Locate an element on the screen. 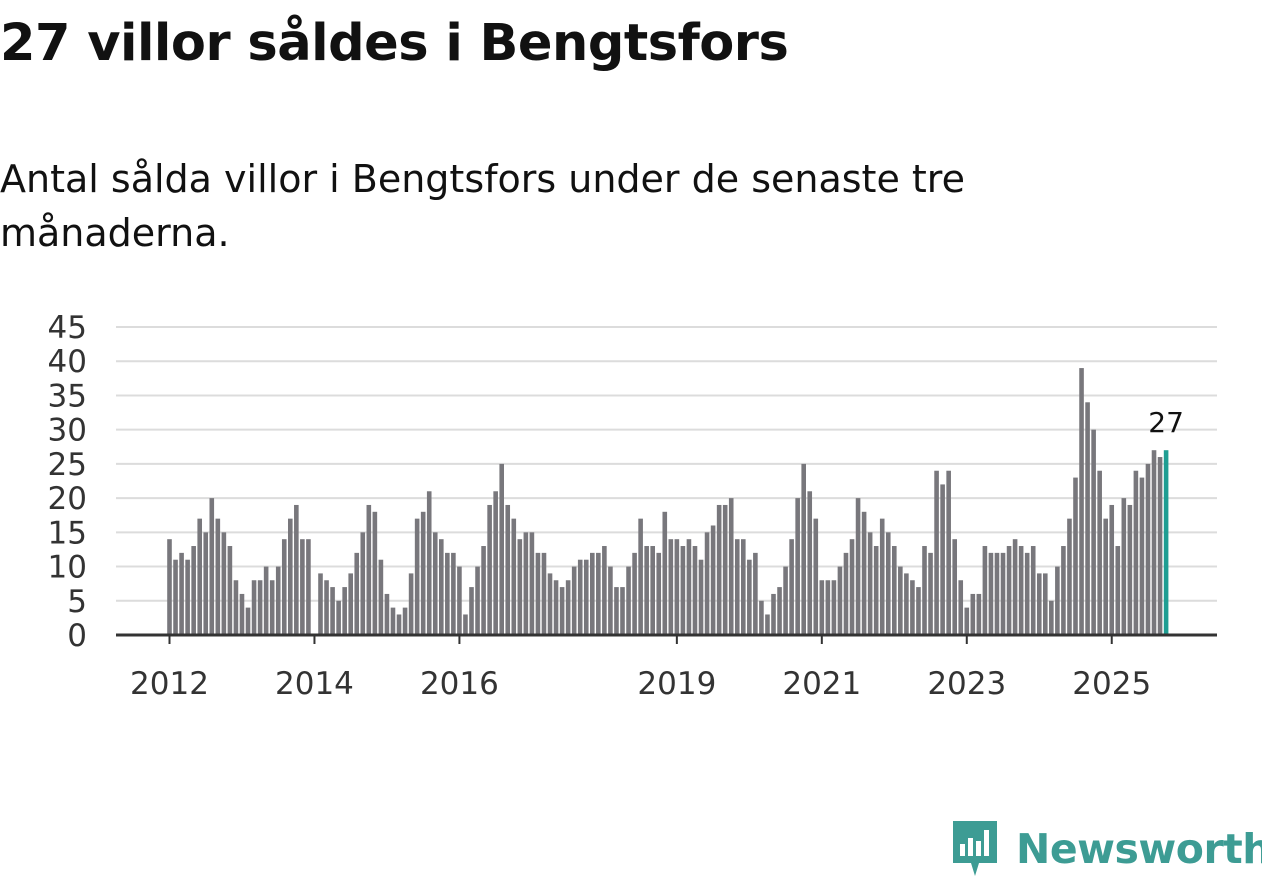 This screenshot has width=1262, height=880. y-tick-label: 10 is located at coordinates (67, 568).